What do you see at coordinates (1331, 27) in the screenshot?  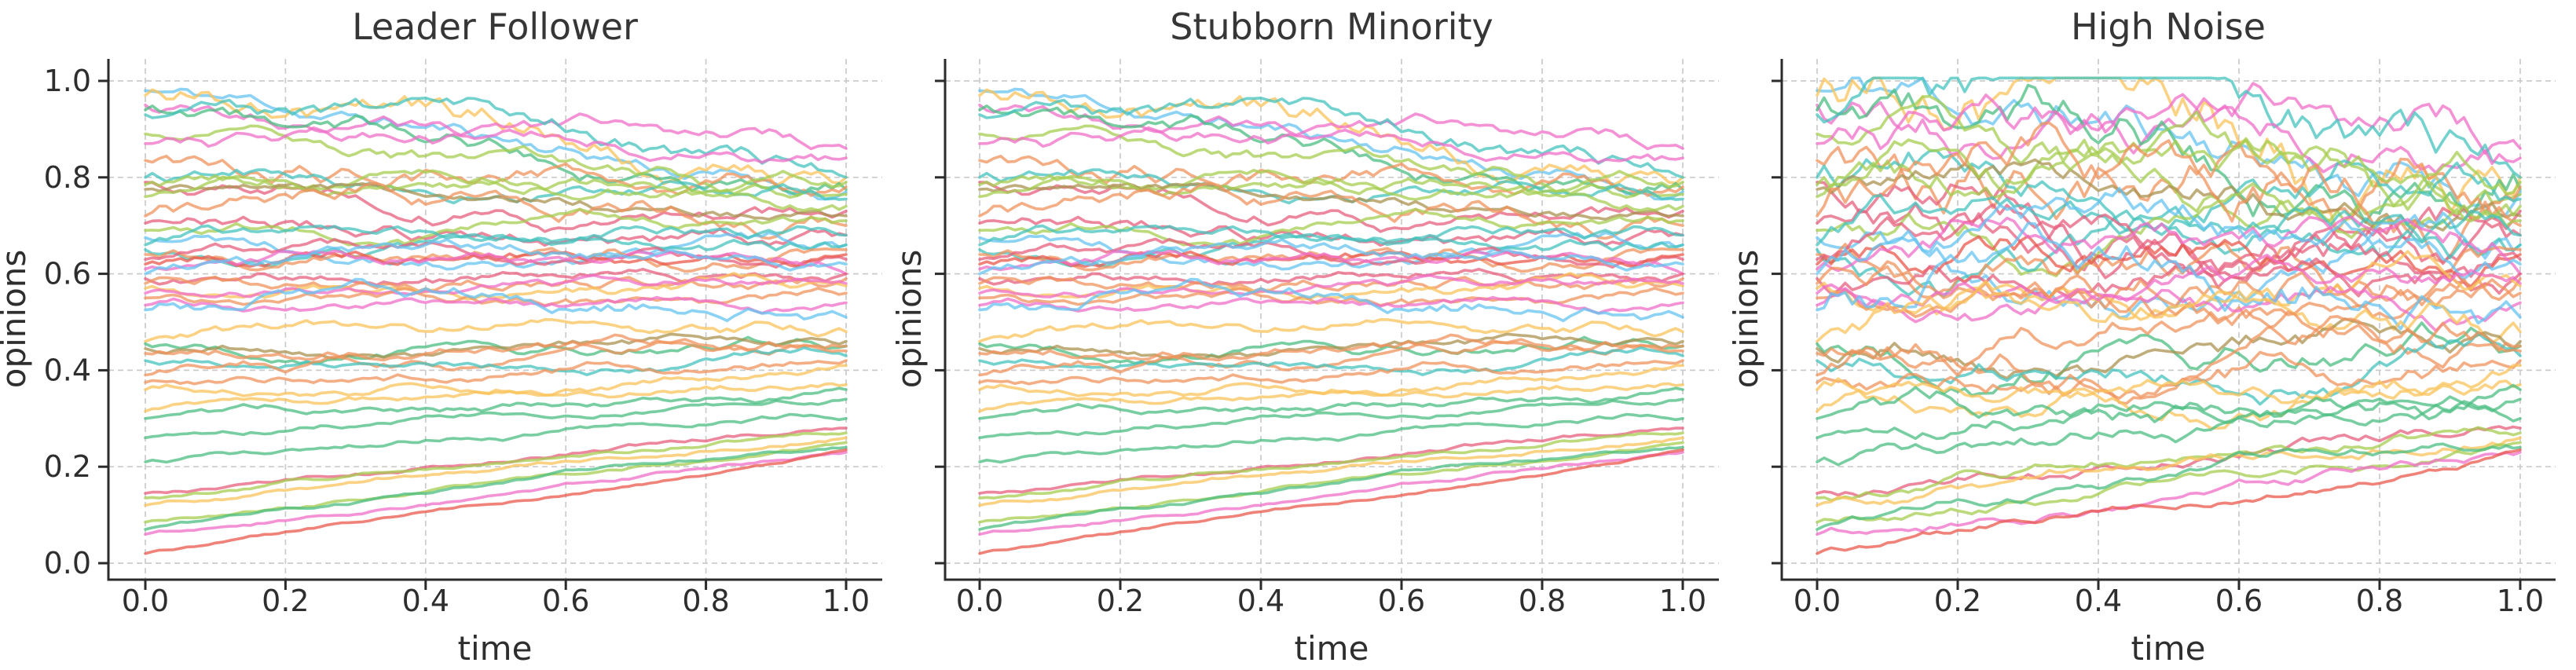 I see `panel-title: Stubborn Minority` at bounding box center [1331, 27].